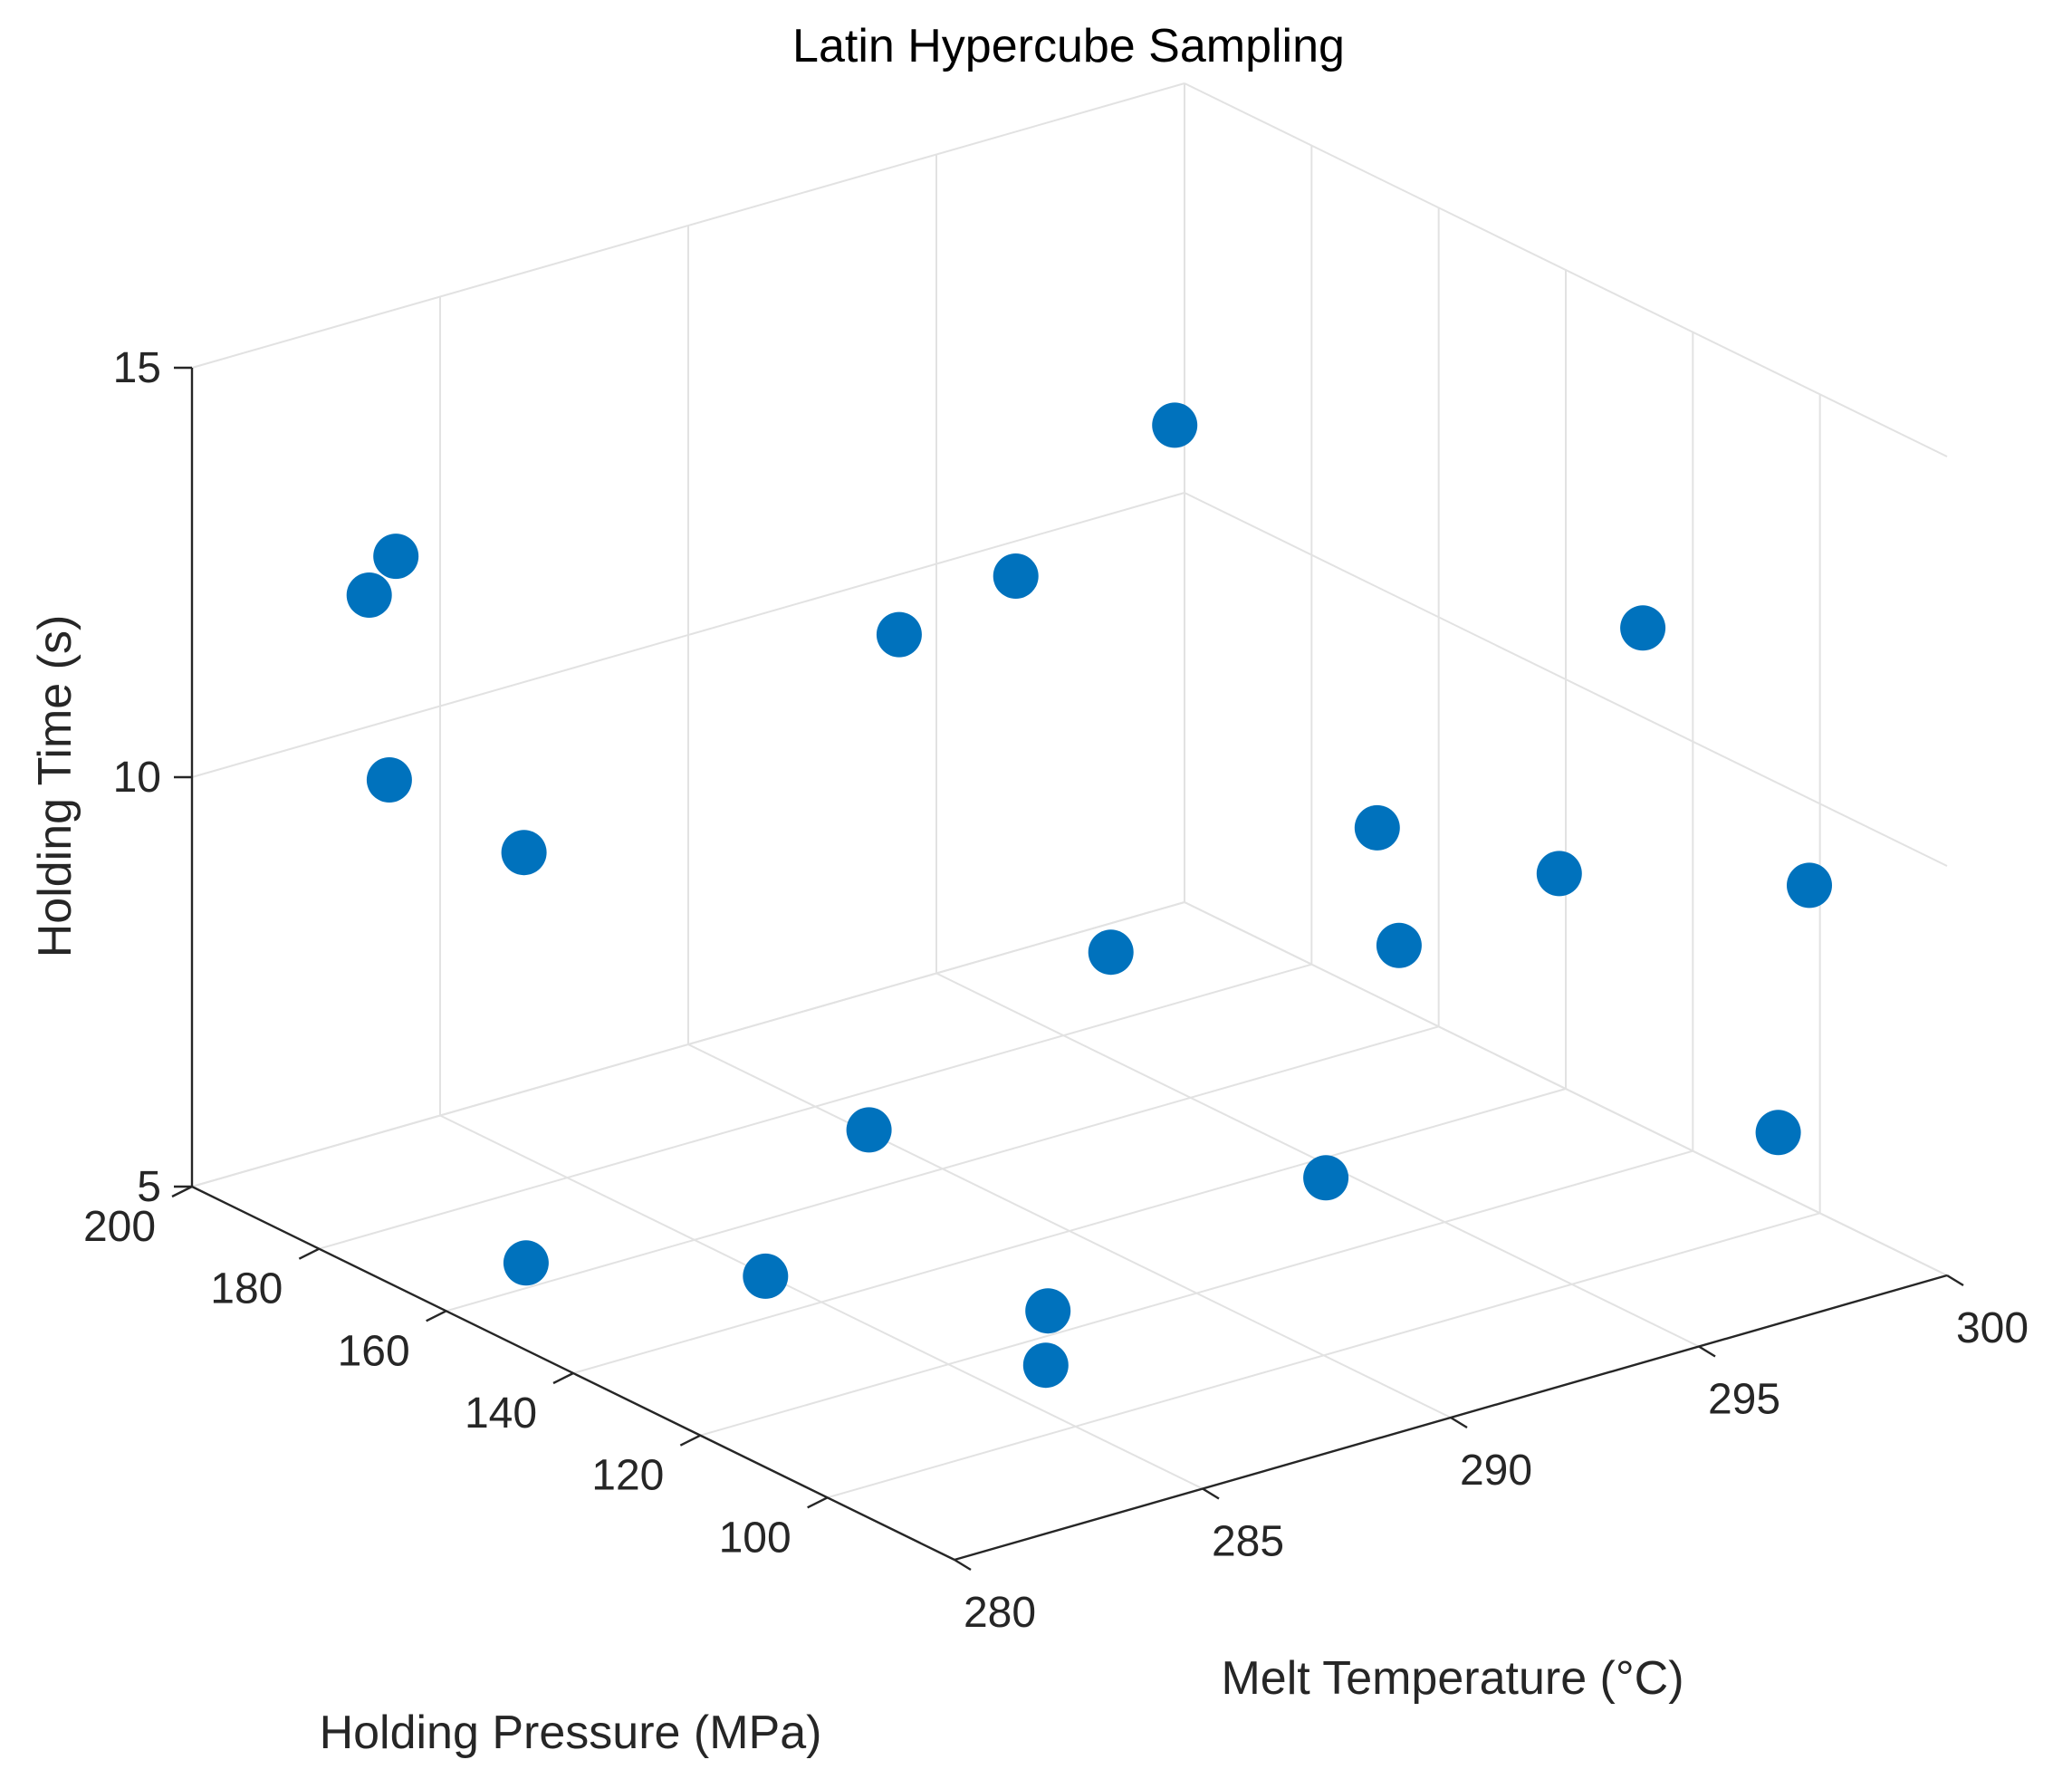 The height and width of the screenshot is (1779, 2072). Describe the element at coordinates (501, 1414) in the screenshot. I see `y-tick-label: 140` at that location.